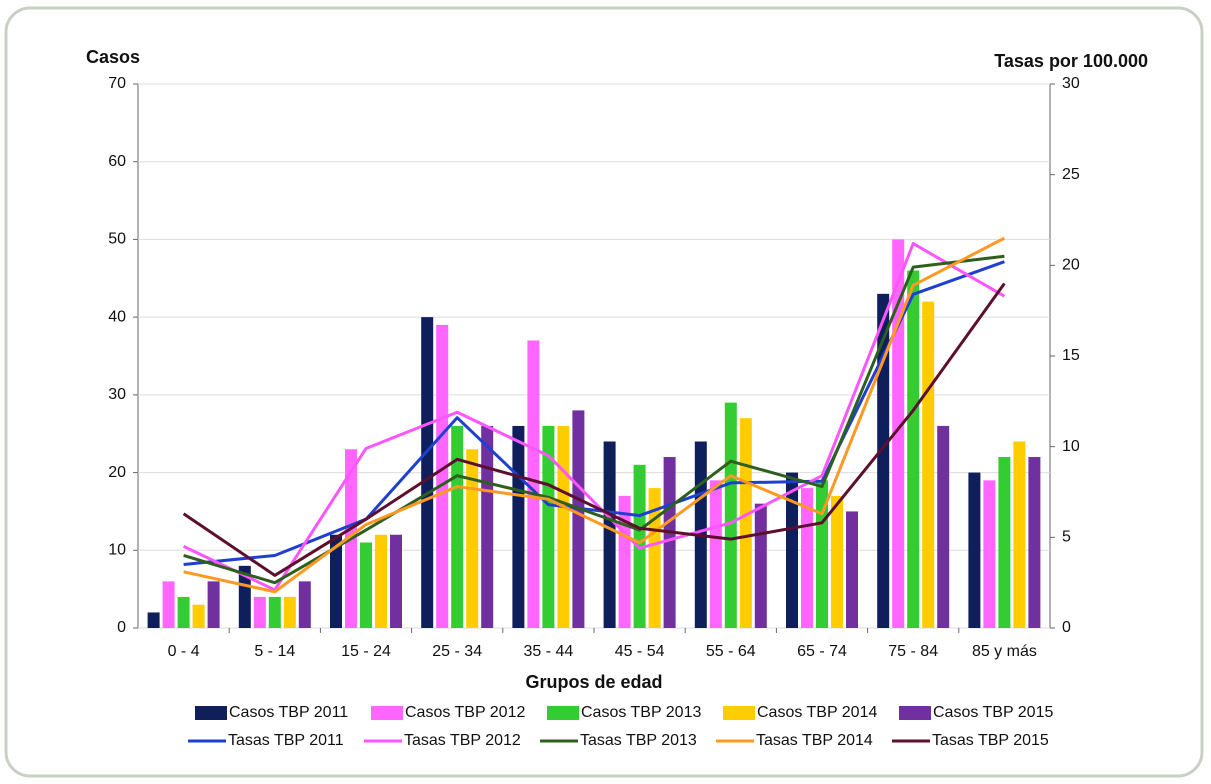  Describe the element at coordinates (731, 651) in the screenshot. I see `x-tick-label: 55 - 64` at that location.